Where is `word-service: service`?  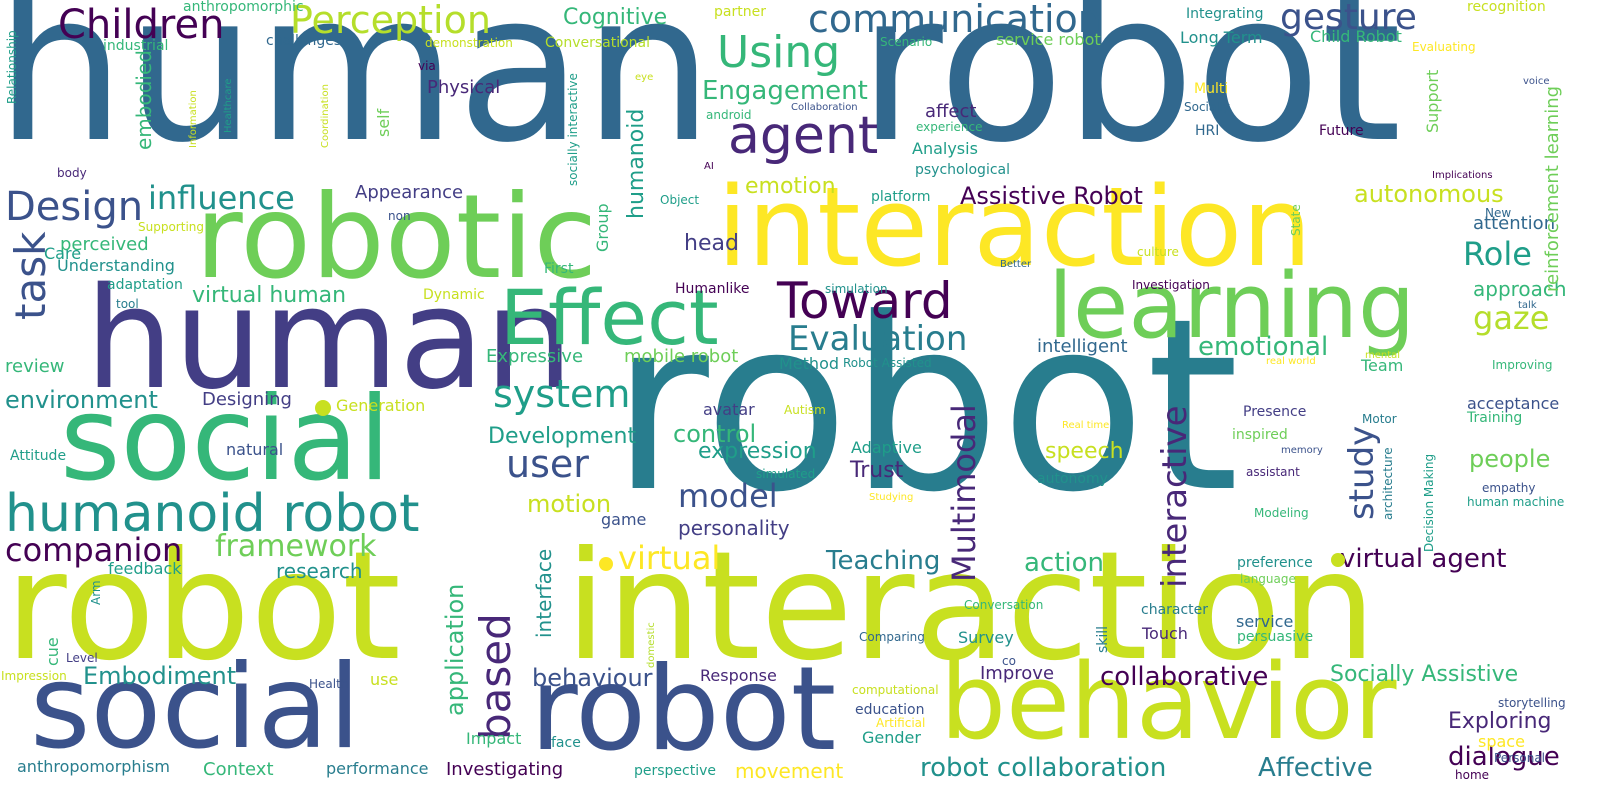 word-service: service is located at coordinates (1265, 621).